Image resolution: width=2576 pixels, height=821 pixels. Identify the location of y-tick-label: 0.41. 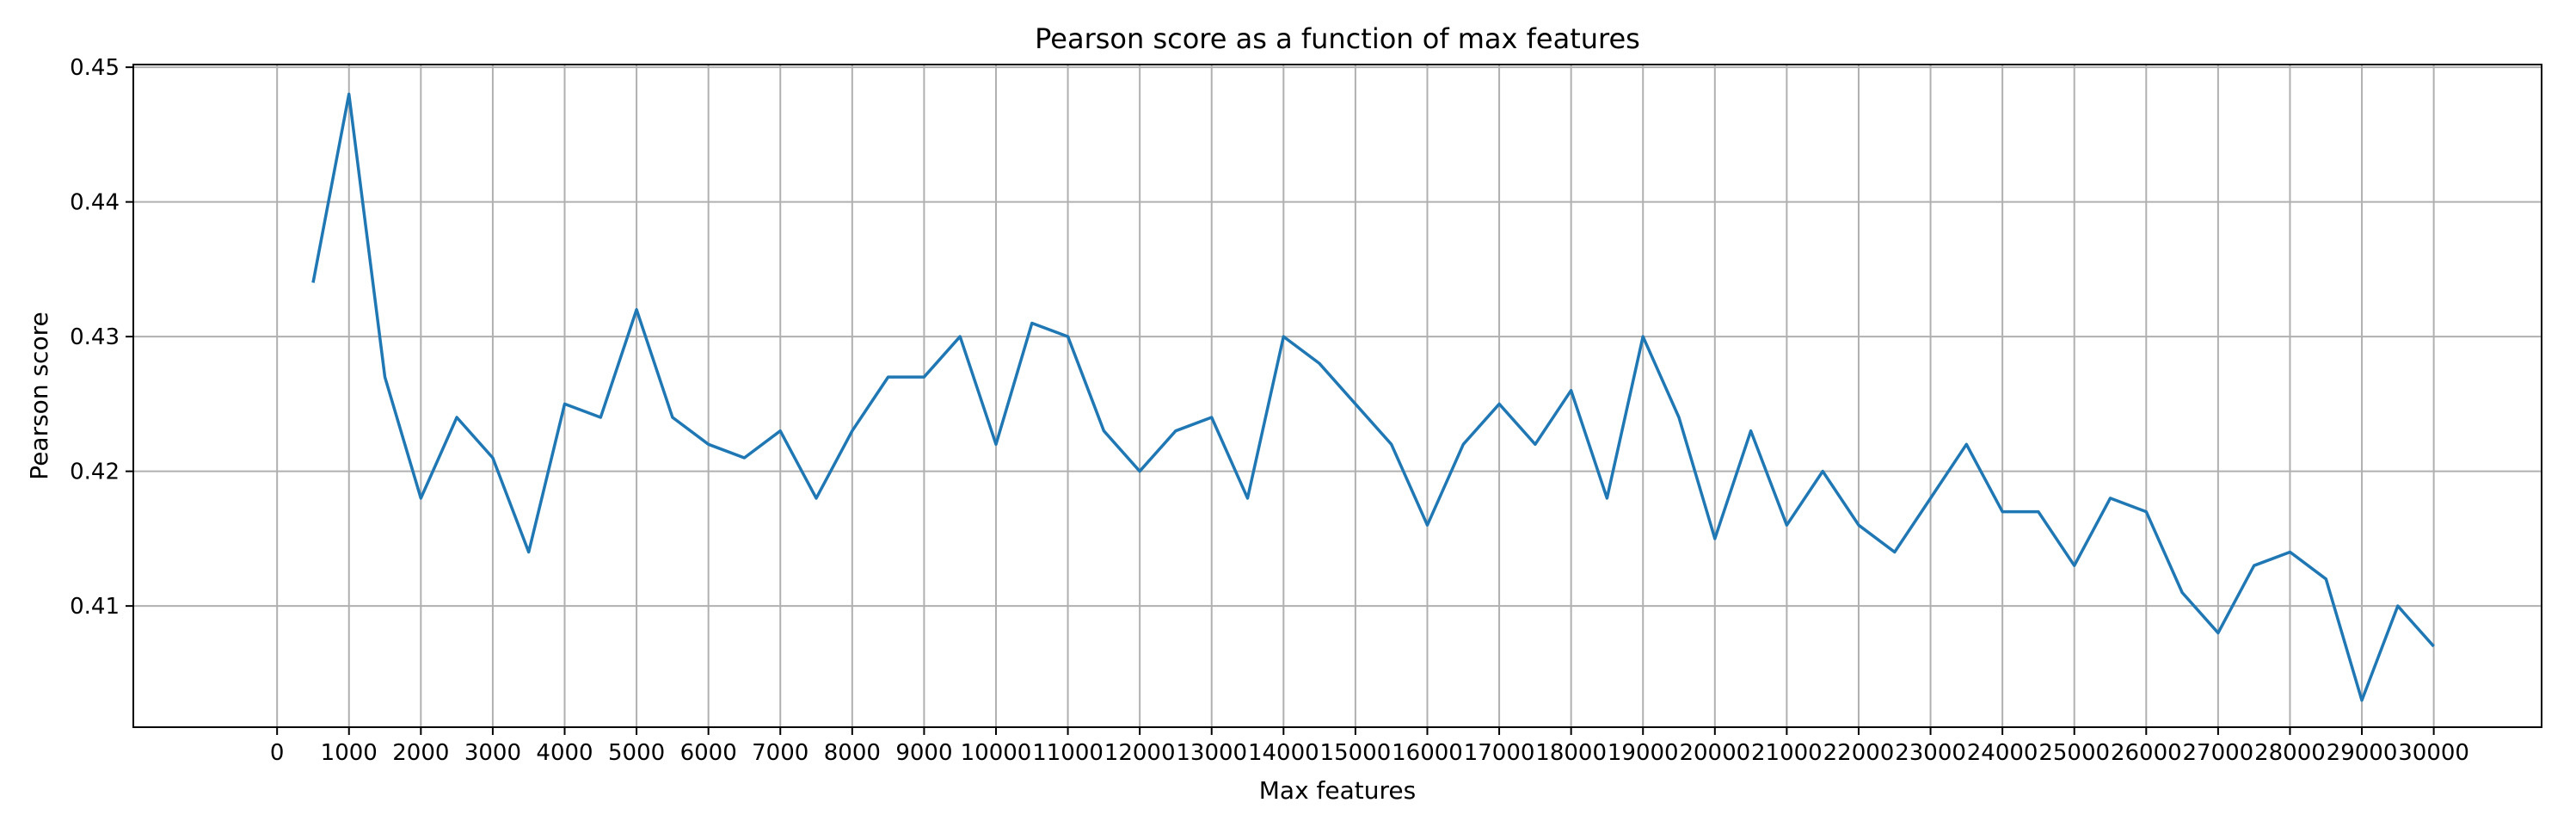
(95, 607).